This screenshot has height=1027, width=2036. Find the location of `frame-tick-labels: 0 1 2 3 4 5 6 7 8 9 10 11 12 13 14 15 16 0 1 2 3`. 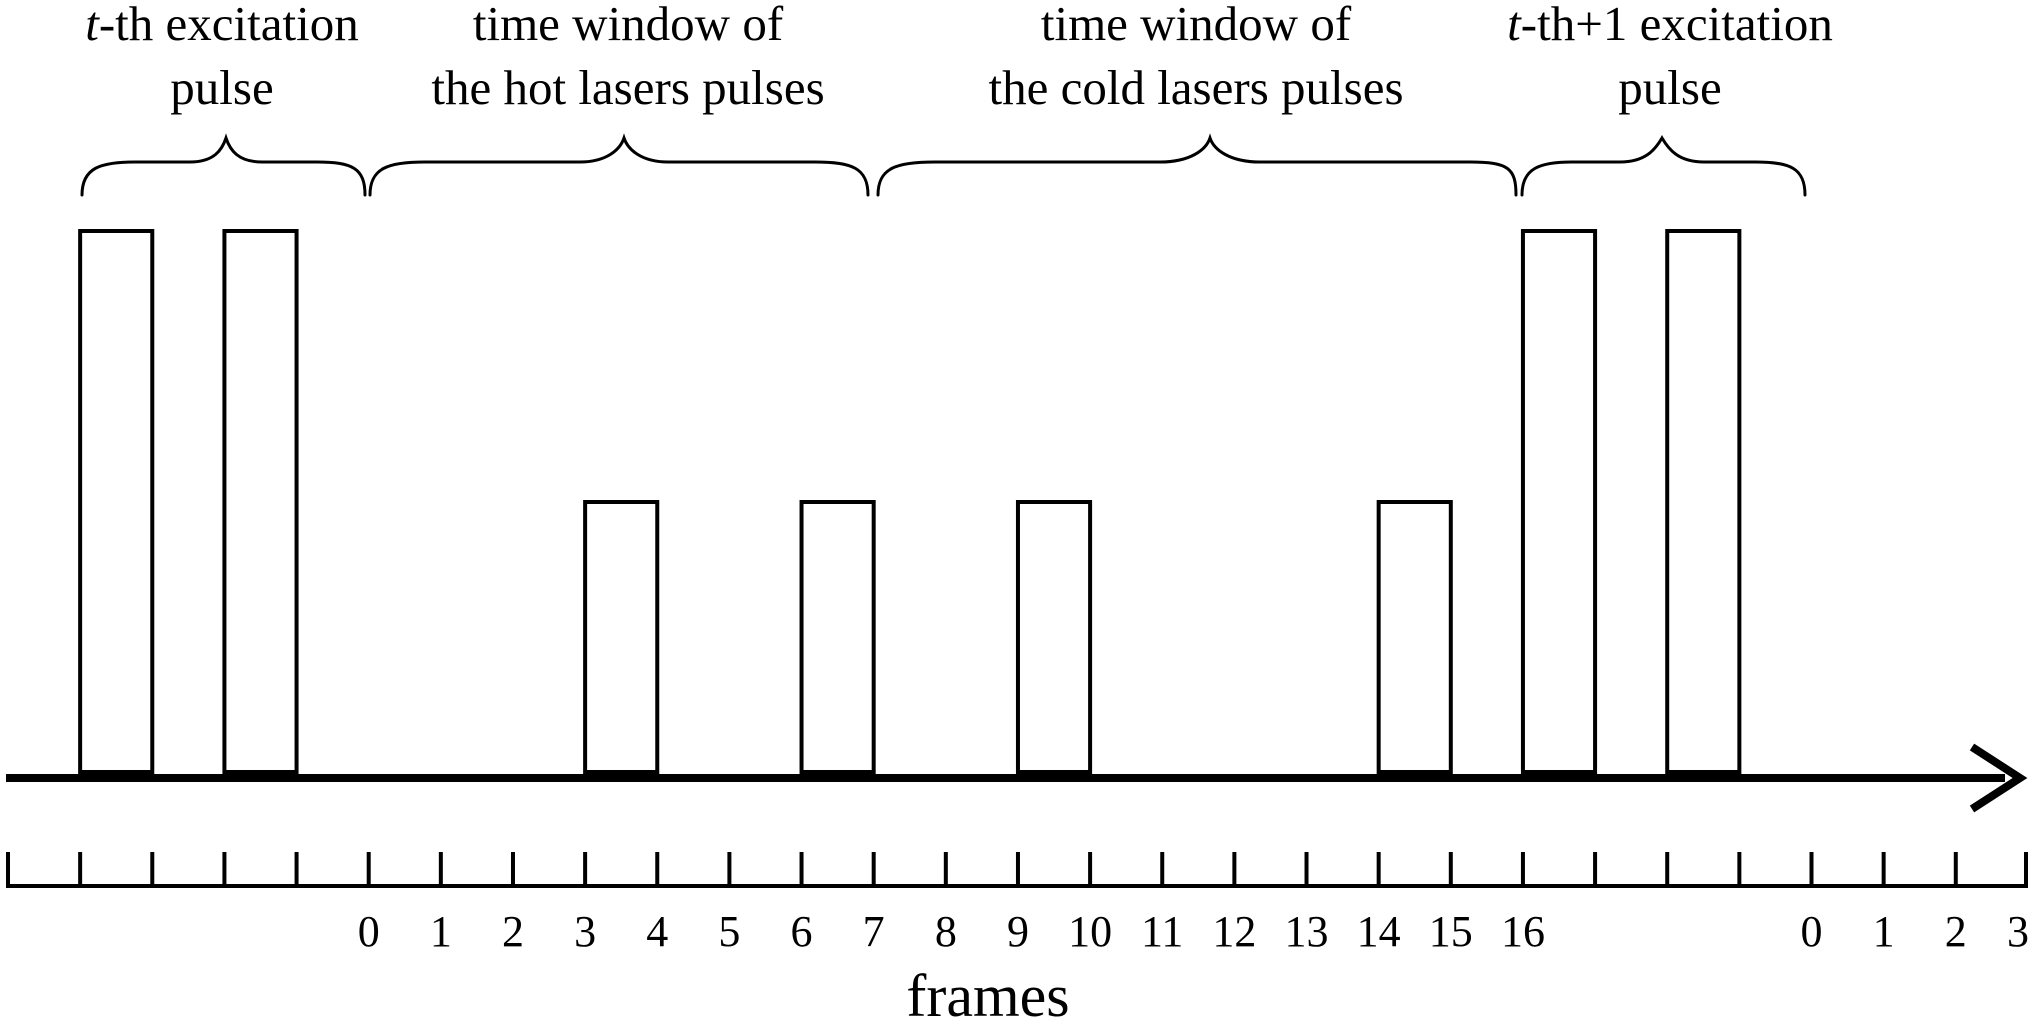

frame-tick-labels: 0 1 2 3 4 5 6 7 8 9 10 11 12 13 14 15 16 0 1 2 3 is located at coordinates (1193, 931).